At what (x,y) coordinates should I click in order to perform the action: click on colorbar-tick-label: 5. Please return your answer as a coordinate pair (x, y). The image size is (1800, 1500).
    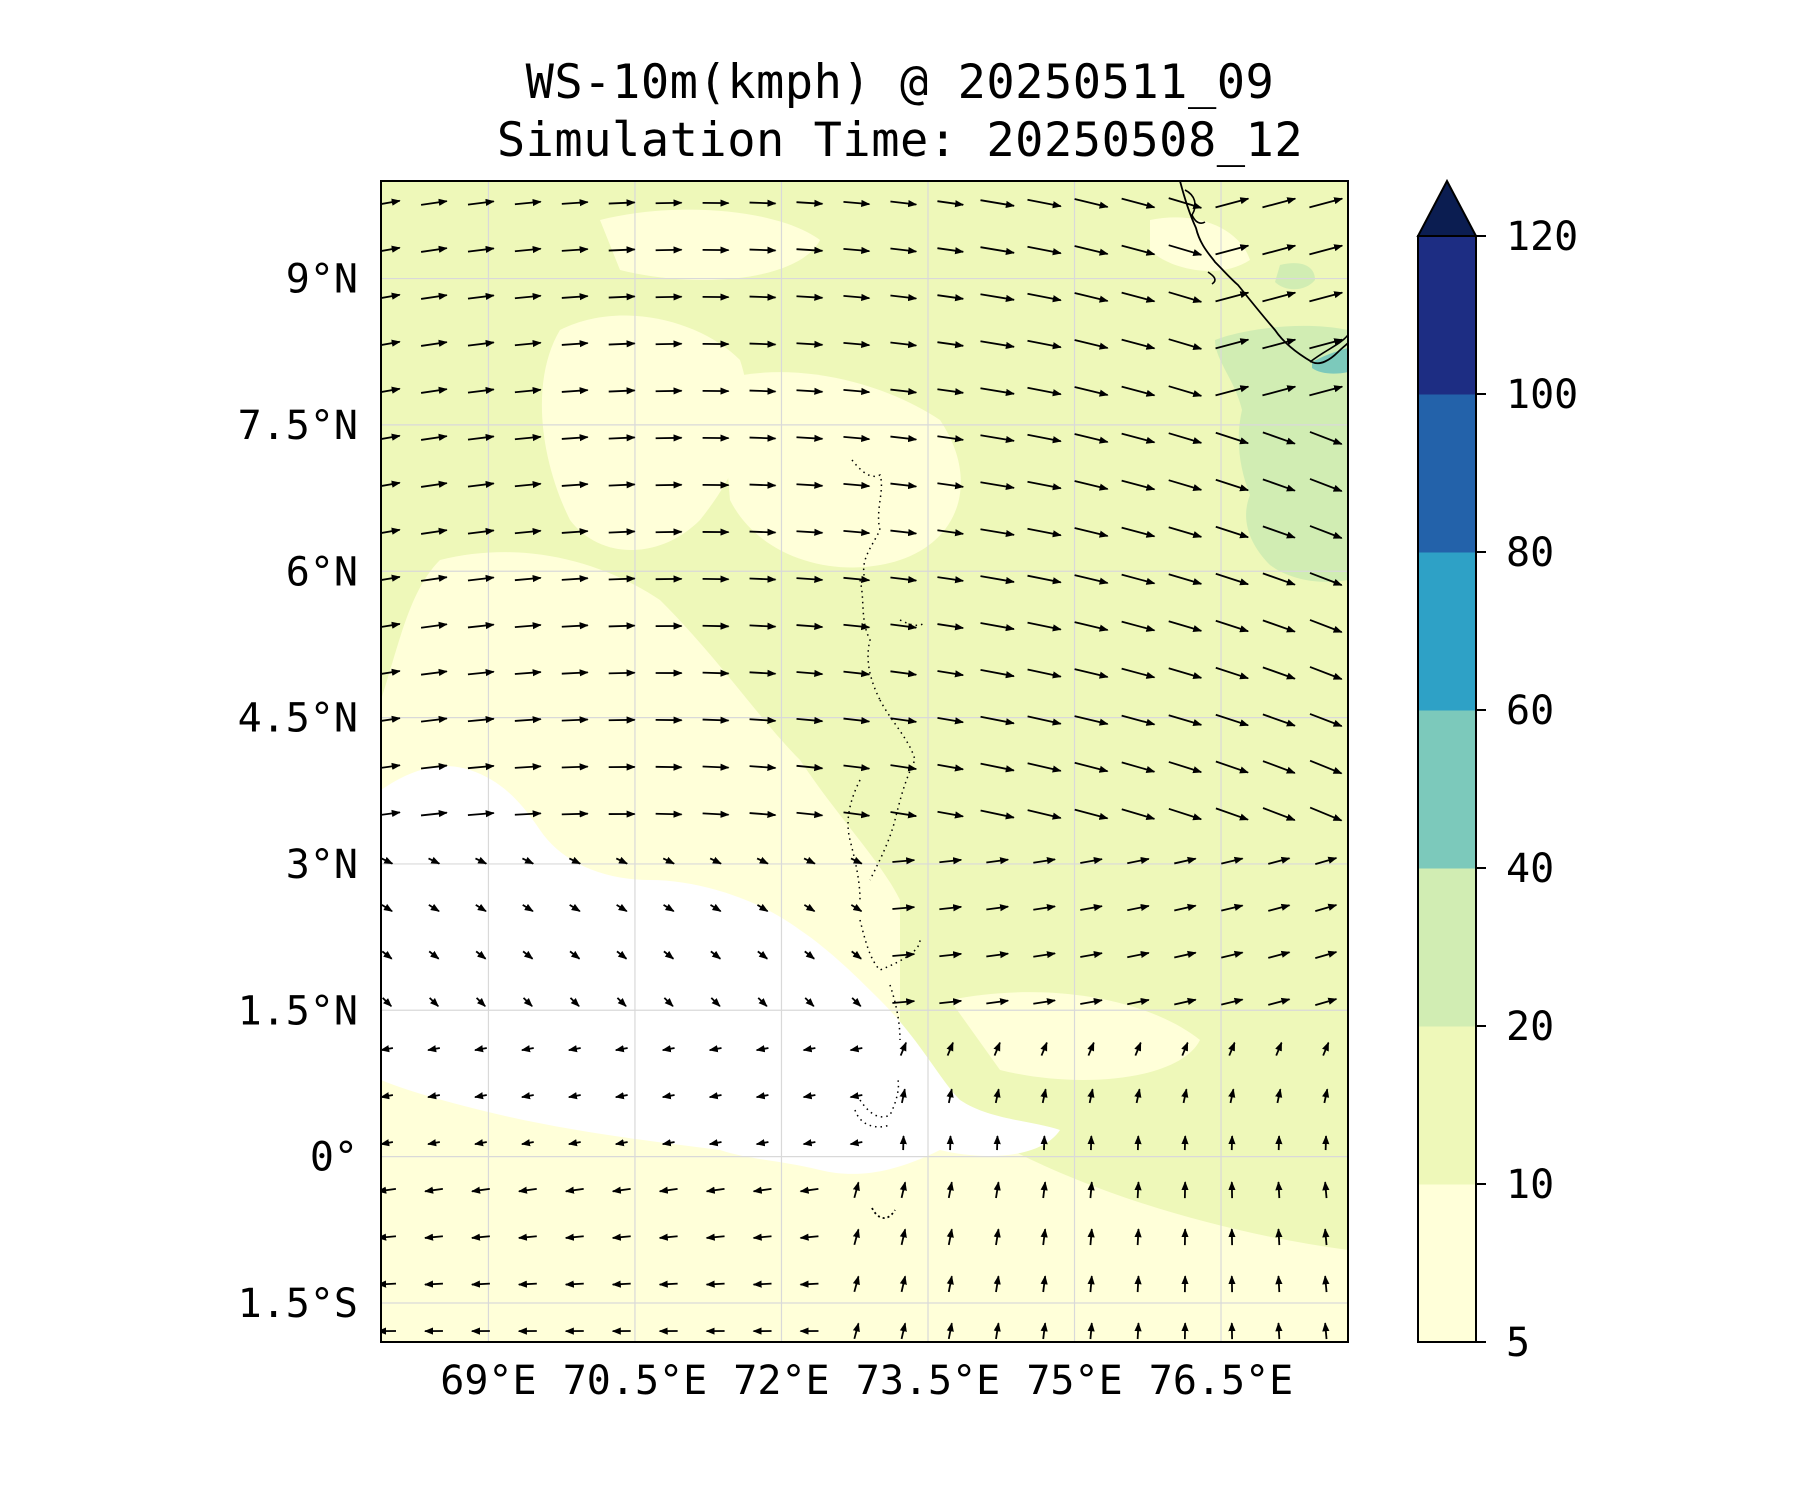
    Looking at the image, I should click on (1518, 1343).